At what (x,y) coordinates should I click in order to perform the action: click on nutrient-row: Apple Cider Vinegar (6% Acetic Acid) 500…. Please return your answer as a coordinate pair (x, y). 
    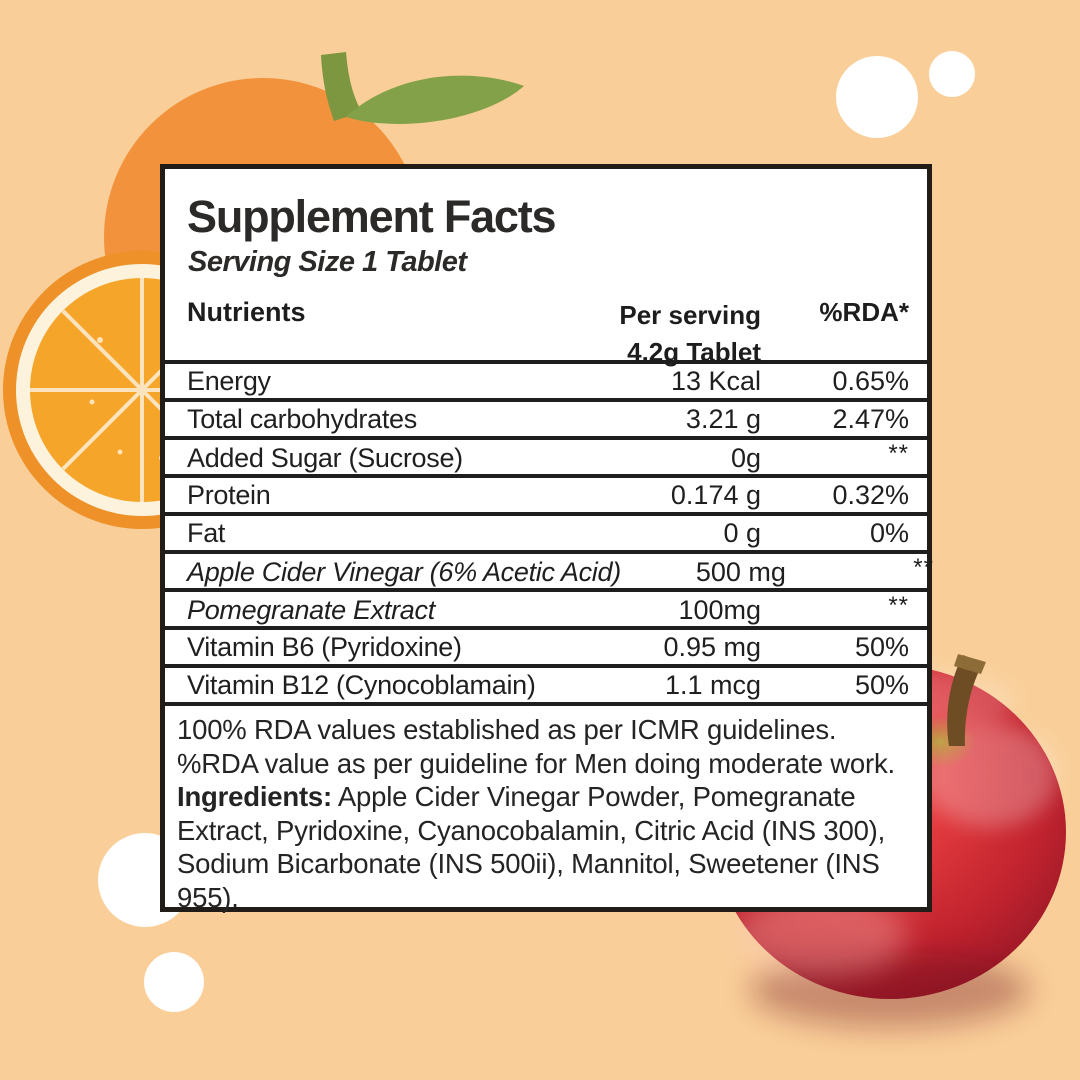
    Looking at the image, I should click on (549, 569).